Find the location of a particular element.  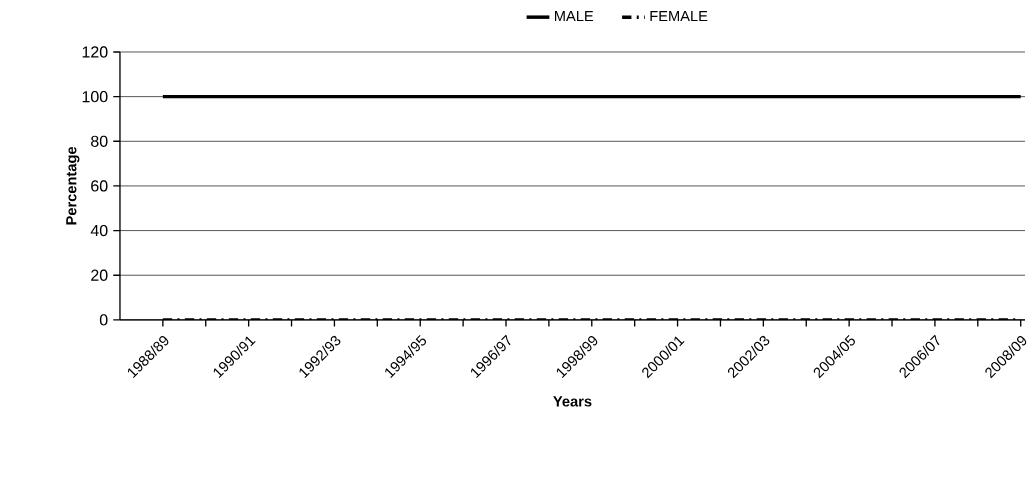

y-tick-label: 60 is located at coordinates (99, 186).